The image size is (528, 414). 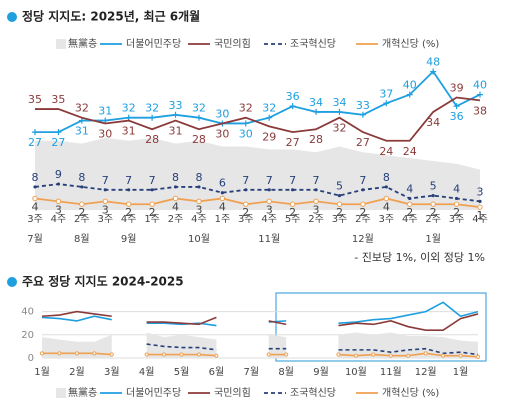 What do you see at coordinates (286, 372) in the screenshot?
I see `x-tick-label: 8월` at bounding box center [286, 372].